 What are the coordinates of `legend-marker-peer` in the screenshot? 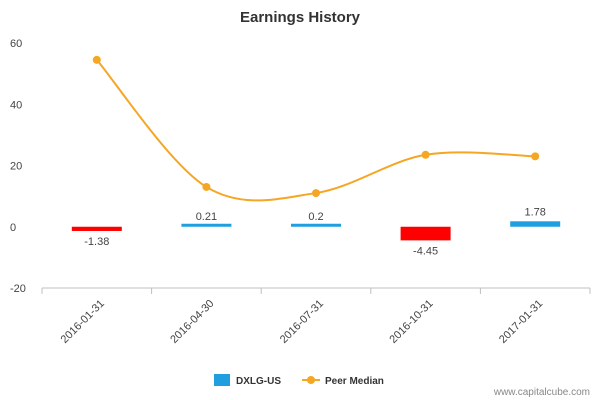 It's located at (311, 380).